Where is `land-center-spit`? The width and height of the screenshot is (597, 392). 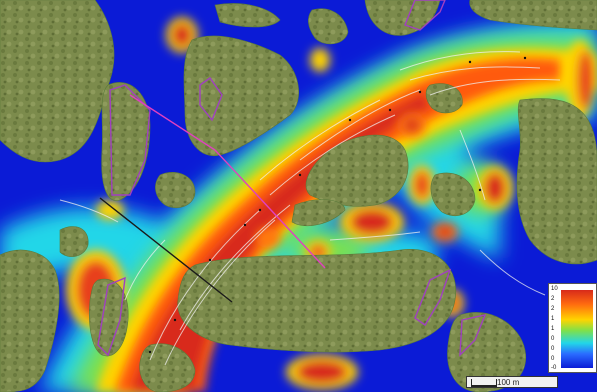 land-center-spit is located at coordinates (318, 212).